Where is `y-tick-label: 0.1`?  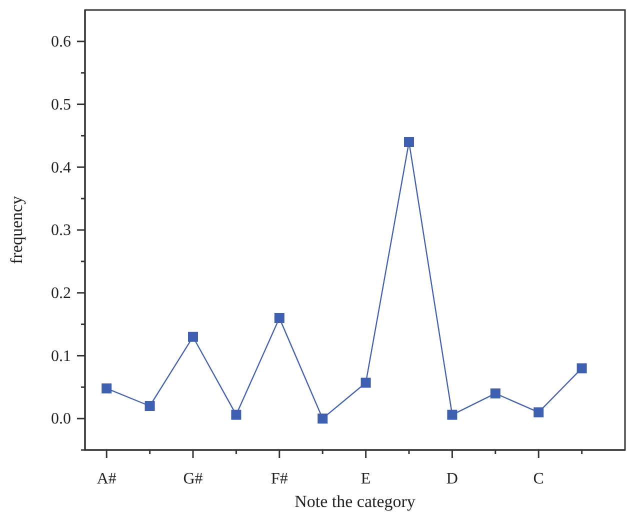 y-tick-label: 0.1 is located at coordinates (61, 356).